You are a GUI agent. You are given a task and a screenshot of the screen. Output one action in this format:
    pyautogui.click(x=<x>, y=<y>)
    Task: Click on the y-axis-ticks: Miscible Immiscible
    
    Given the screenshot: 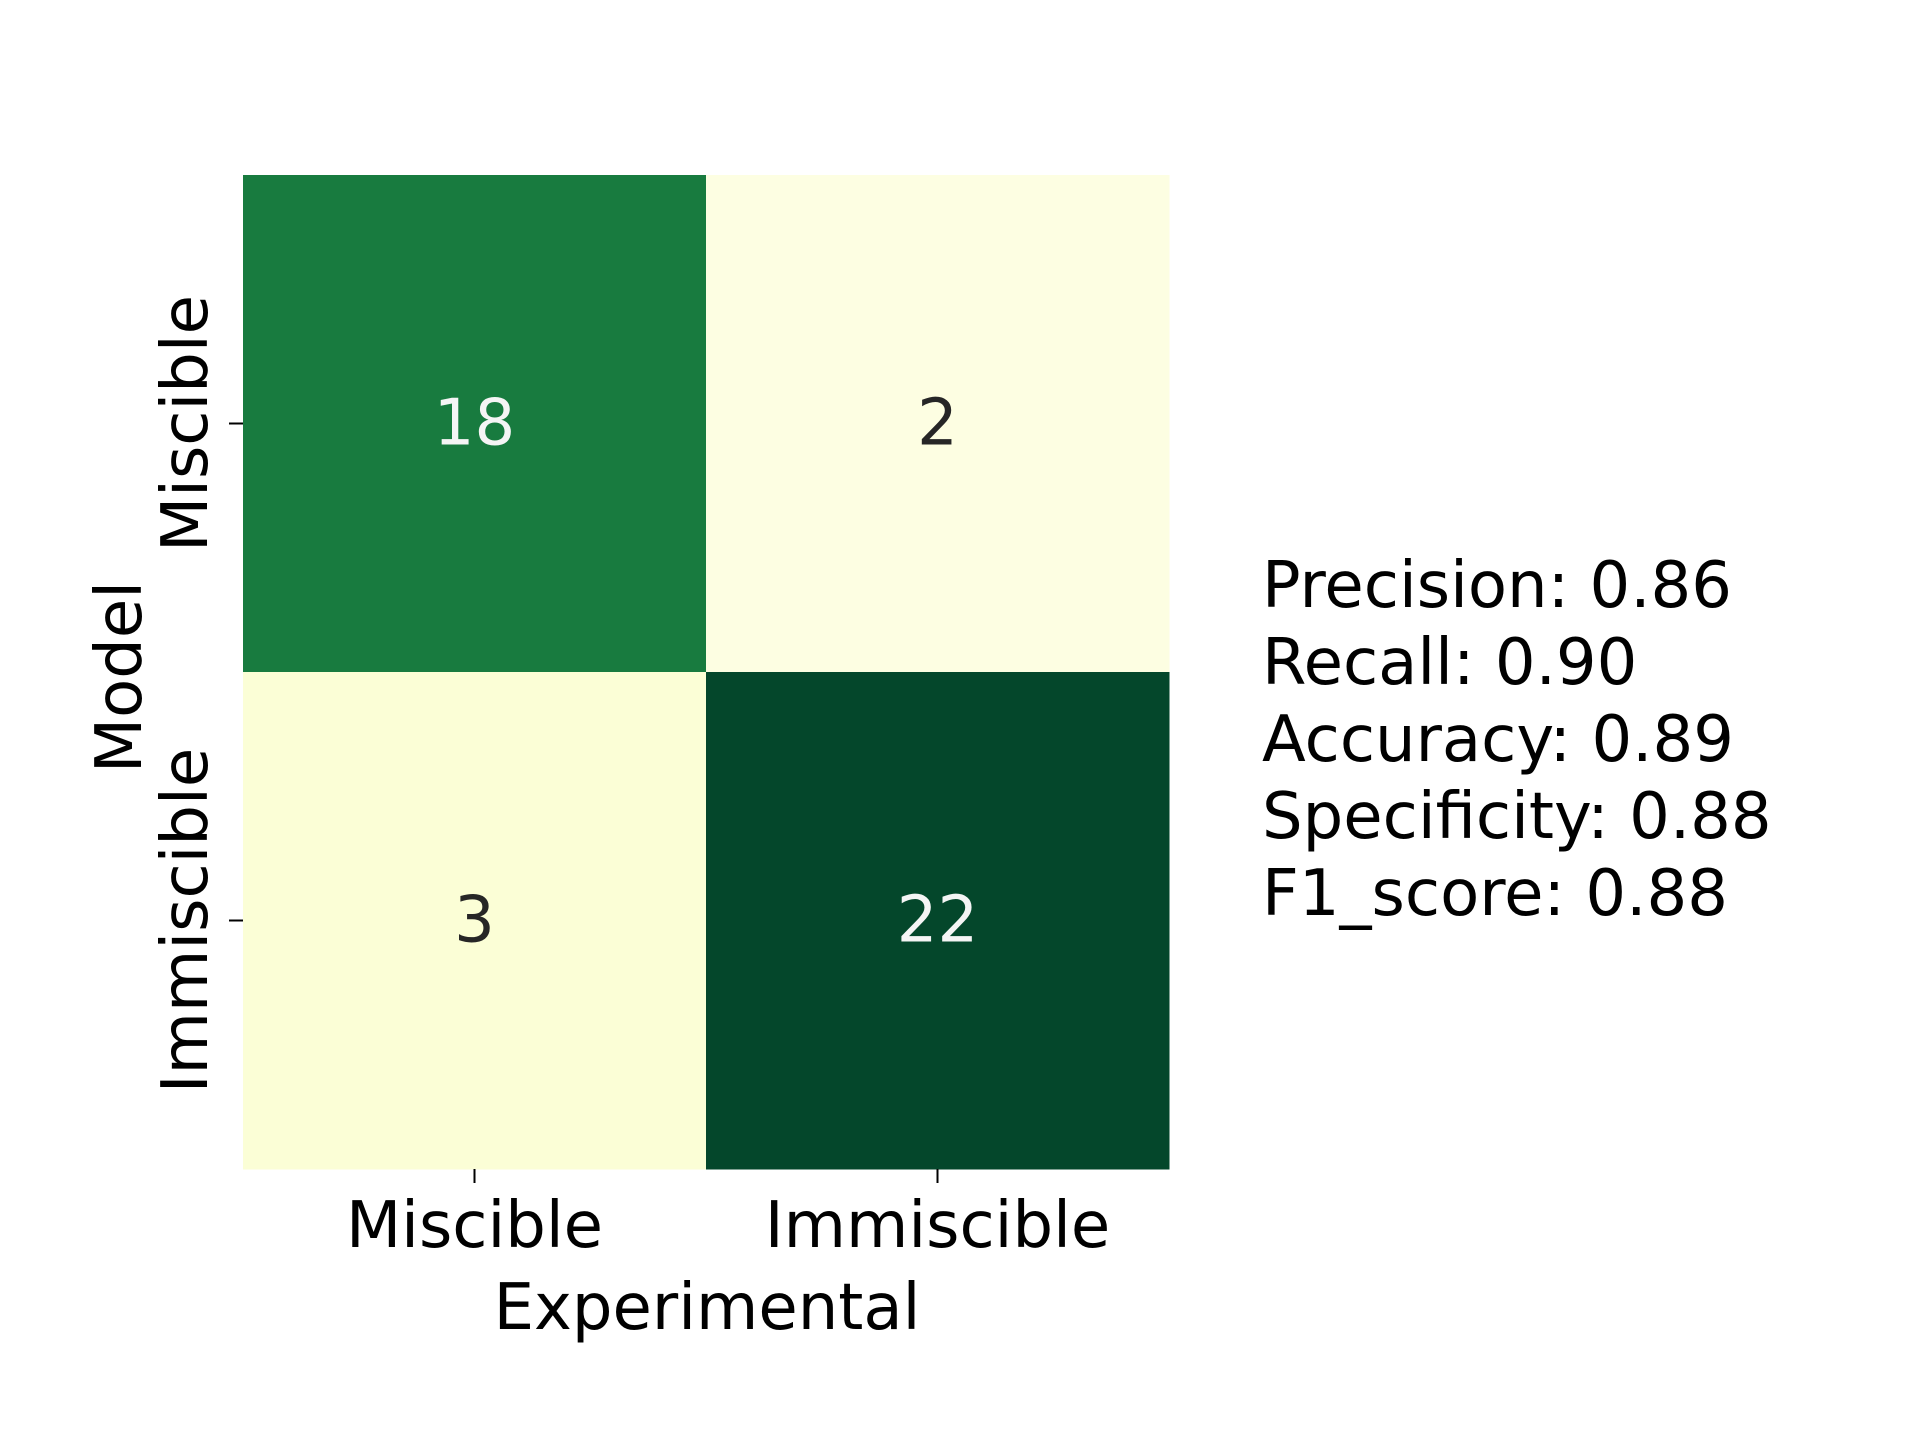 What is the action you would take?
    pyautogui.click(x=196, y=694)
    